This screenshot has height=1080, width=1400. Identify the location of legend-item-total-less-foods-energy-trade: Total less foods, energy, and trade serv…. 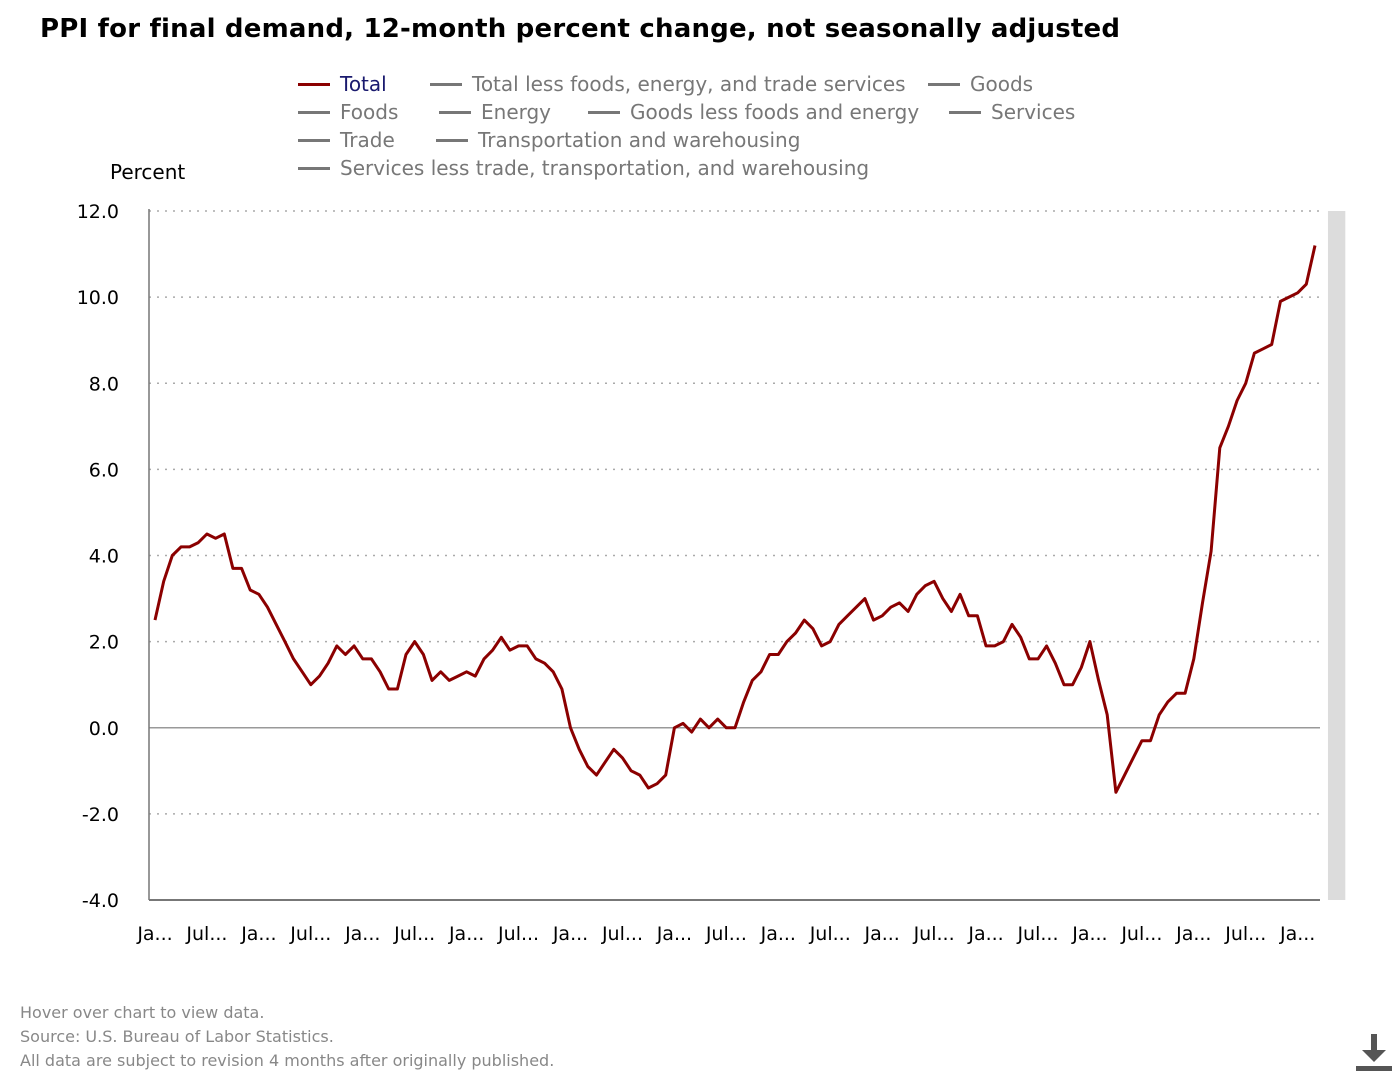
(668, 84).